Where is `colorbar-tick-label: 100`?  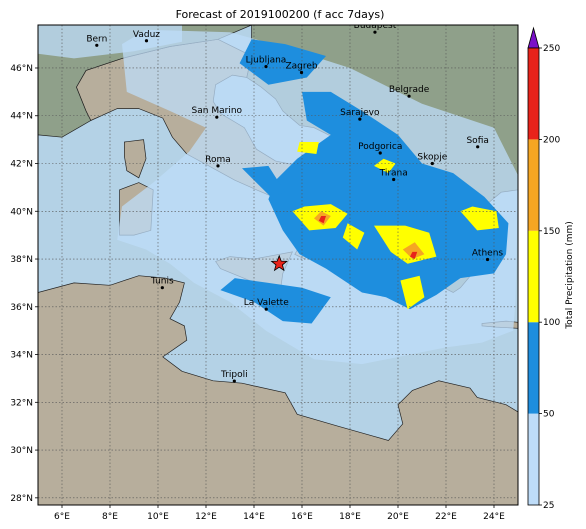
colorbar-tick-label: 100 is located at coordinates (551, 323).